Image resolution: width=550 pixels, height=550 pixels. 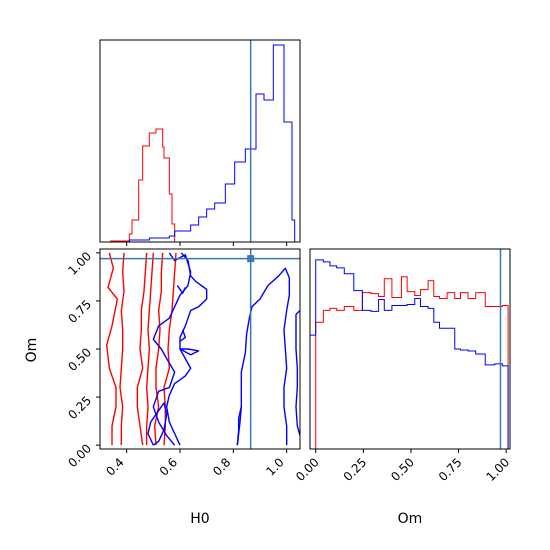 What do you see at coordinates (274, 466) in the screenshot?
I see `x-tick-label-h0: 1.0` at bounding box center [274, 466].